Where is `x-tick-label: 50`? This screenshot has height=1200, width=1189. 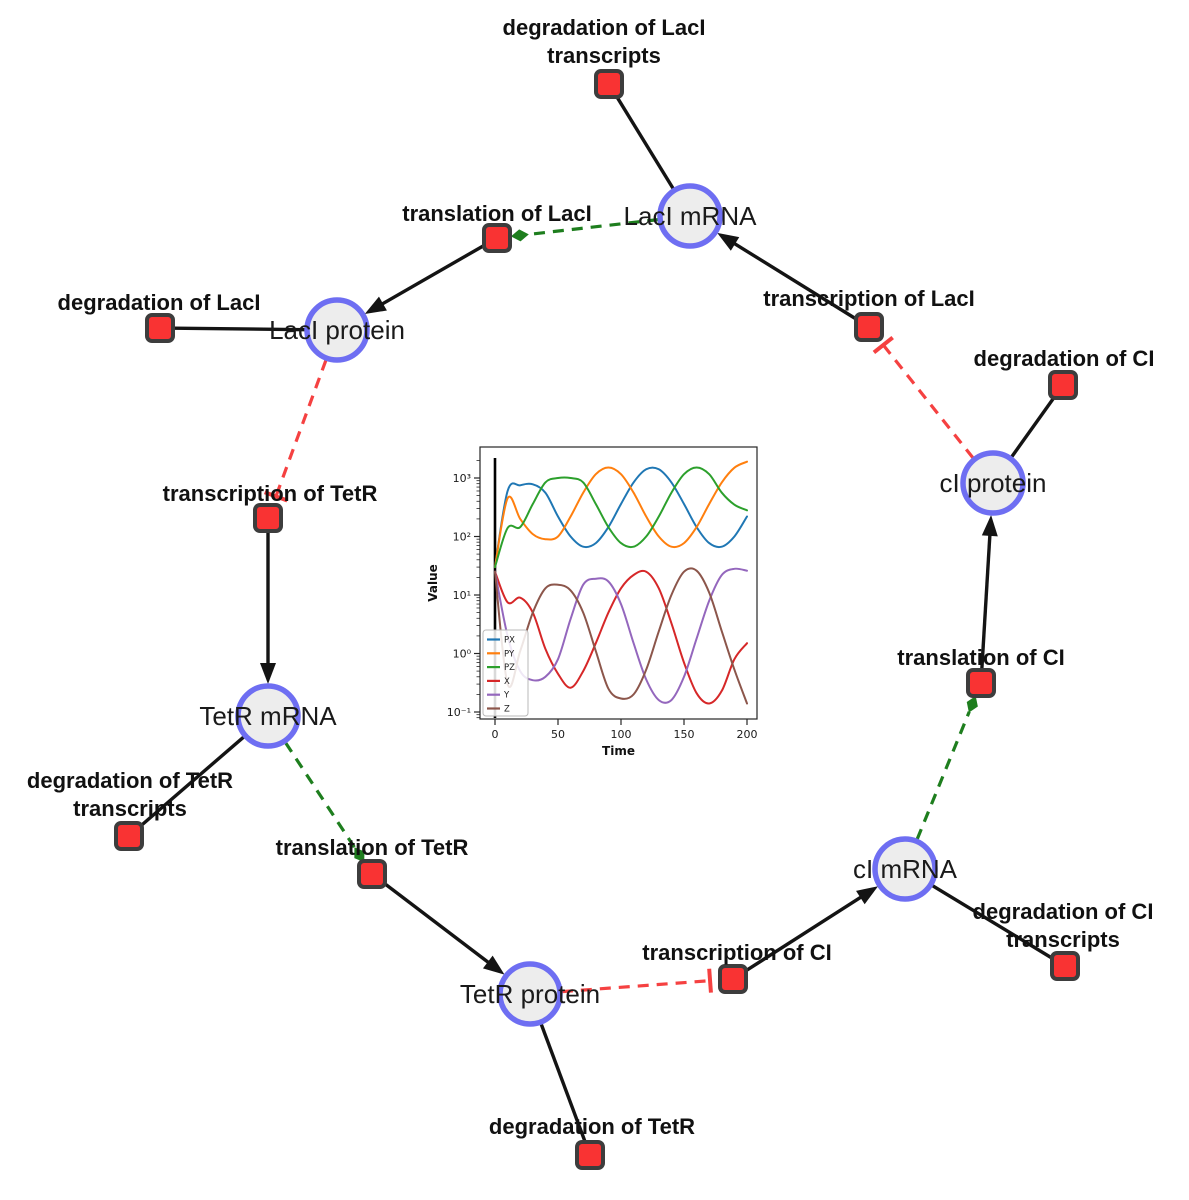
x-tick-label: 50 is located at coordinates (558, 734).